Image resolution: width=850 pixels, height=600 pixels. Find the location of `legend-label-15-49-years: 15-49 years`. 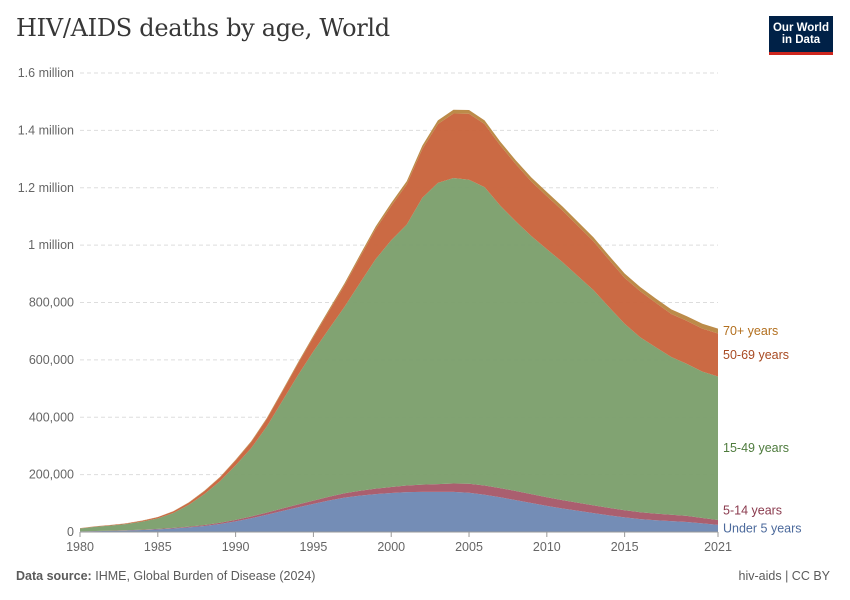

legend-label-15-49-years: 15-49 years is located at coordinates (756, 448).